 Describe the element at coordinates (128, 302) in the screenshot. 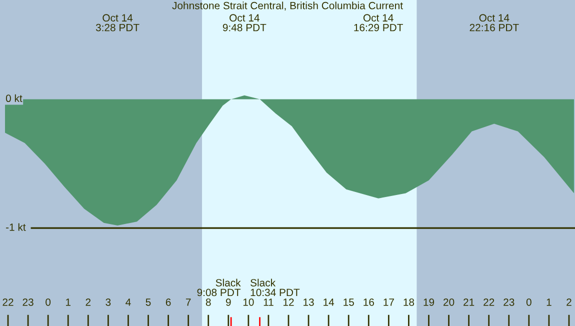

I see `x-tick-label: 4` at that location.